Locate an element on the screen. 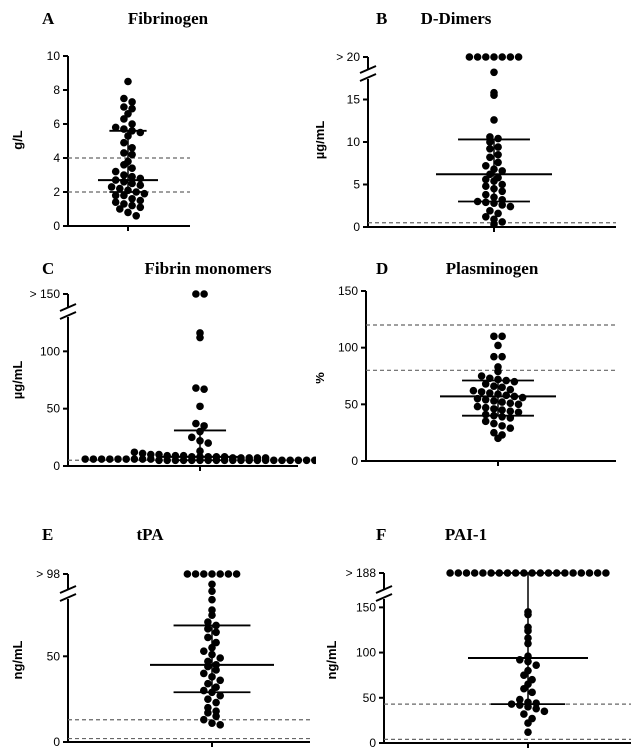  panel-b-ytick-label: 15 is located at coordinates (354, 100).